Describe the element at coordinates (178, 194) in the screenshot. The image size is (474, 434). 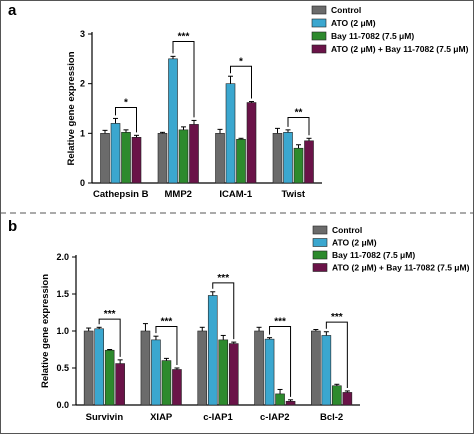
I see `x-category-label: MMP2` at that location.